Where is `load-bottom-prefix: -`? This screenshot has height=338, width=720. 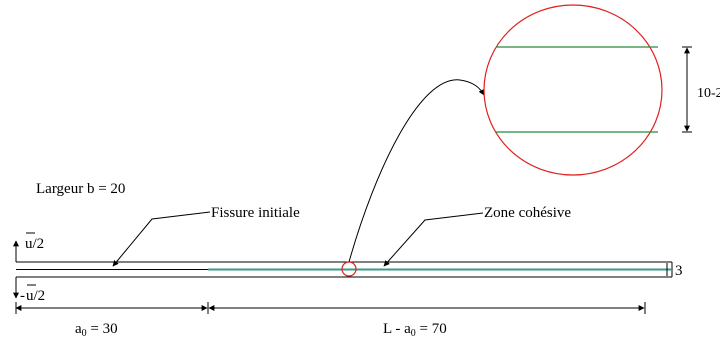 load-bottom-prefix: - is located at coordinates (22, 296).